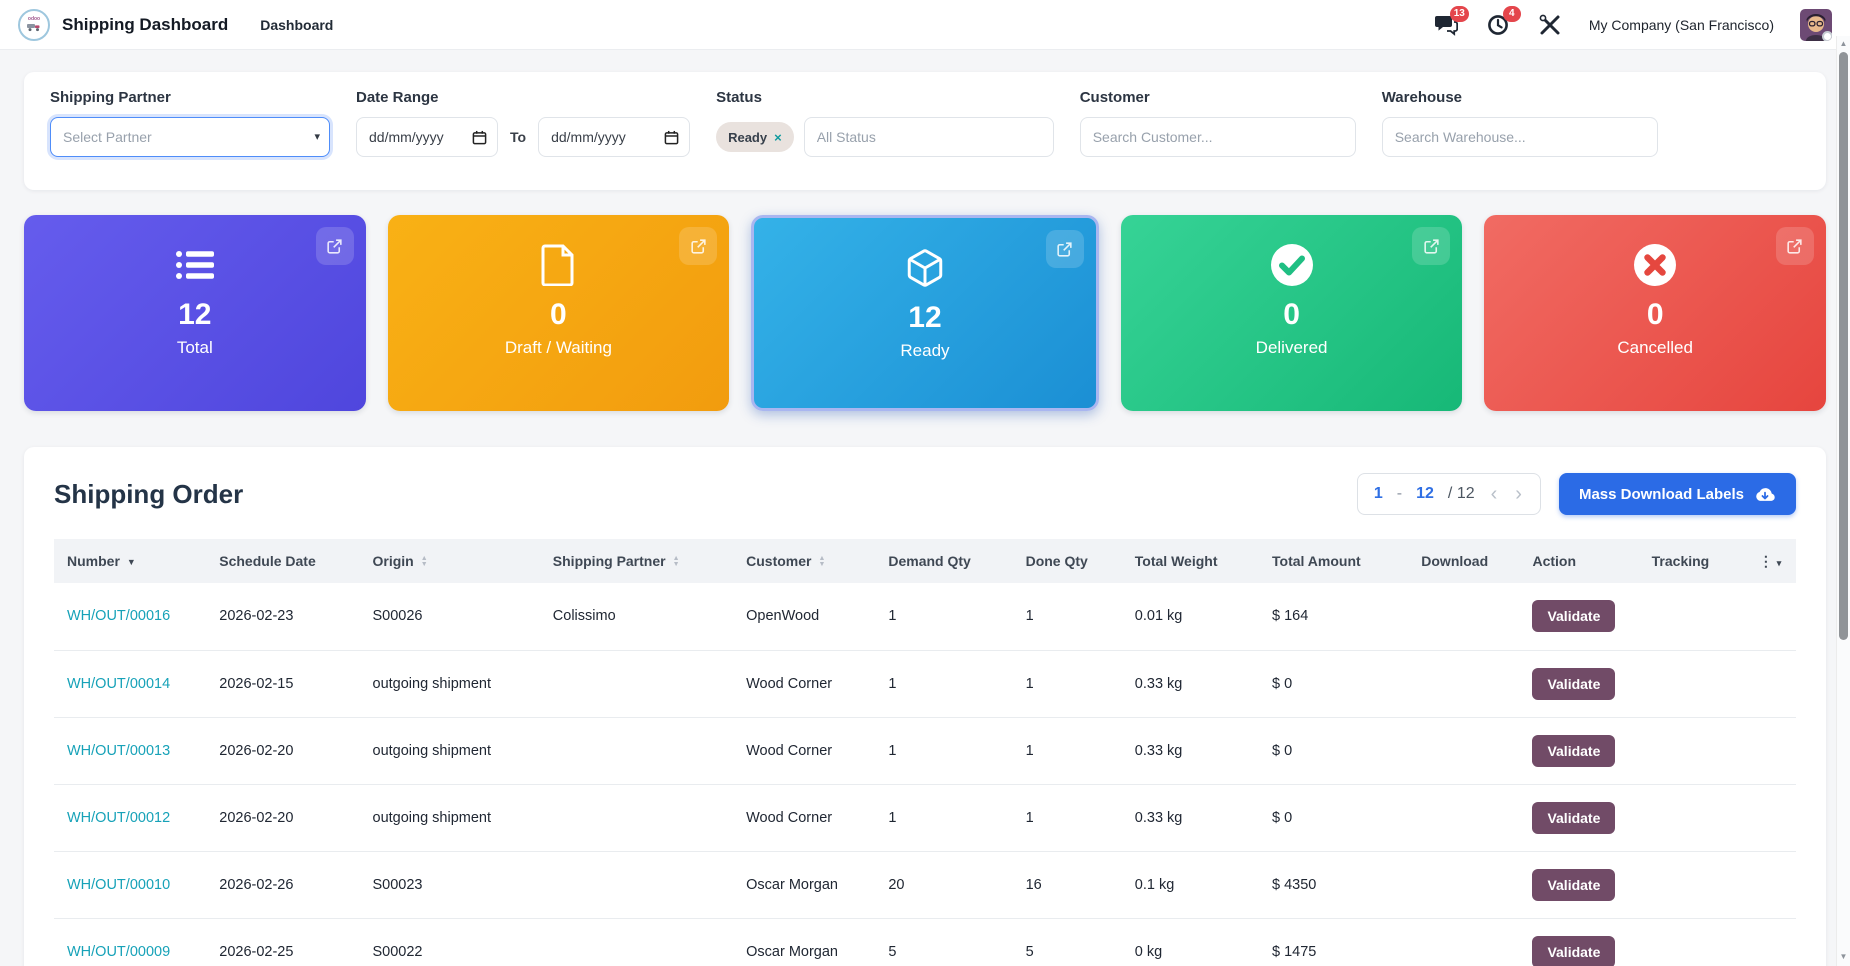 Image resolution: width=1850 pixels, height=966 pixels. What do you see at coordinates (195, 265) in the screenshot?
I see `list-icon` at bounding box center [195, 265].